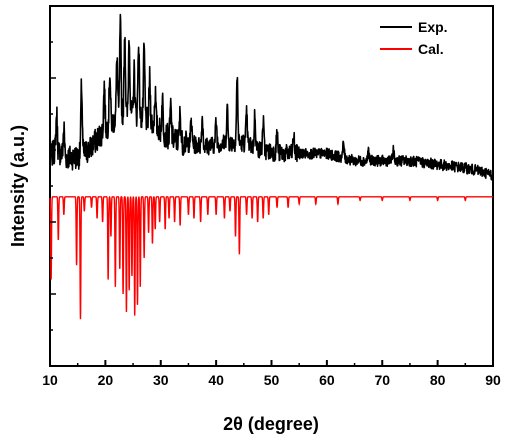 Image resolution: width=510 pixels, height=439 pixels. I want to click on x-axis-title: 2θ (degree), so click(271, 424).